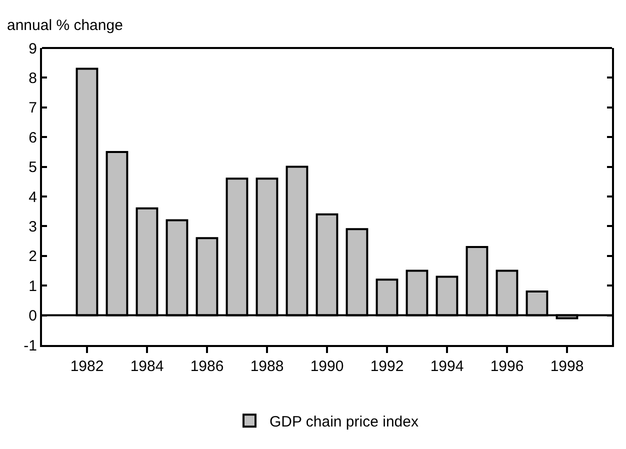 Image resolution: width=626 pixels, height=449 pixels. I want to click on x-tick-label: 1984, so click(147, 366).